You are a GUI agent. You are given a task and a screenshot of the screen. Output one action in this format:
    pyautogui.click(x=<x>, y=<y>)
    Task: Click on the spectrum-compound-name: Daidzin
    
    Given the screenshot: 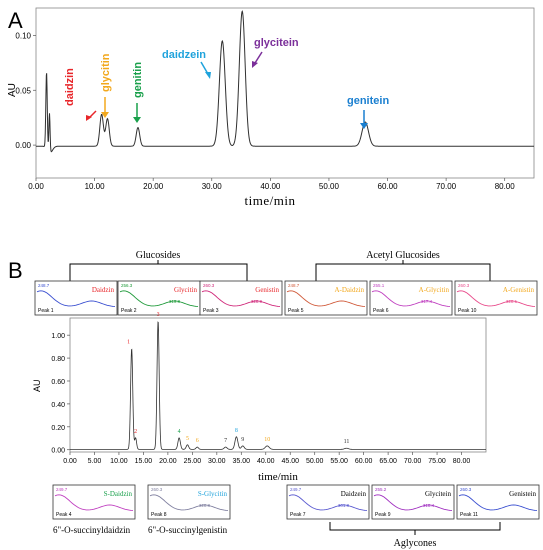 What is the action you would take?
    pyautogui.click(x=103, y=290)
    